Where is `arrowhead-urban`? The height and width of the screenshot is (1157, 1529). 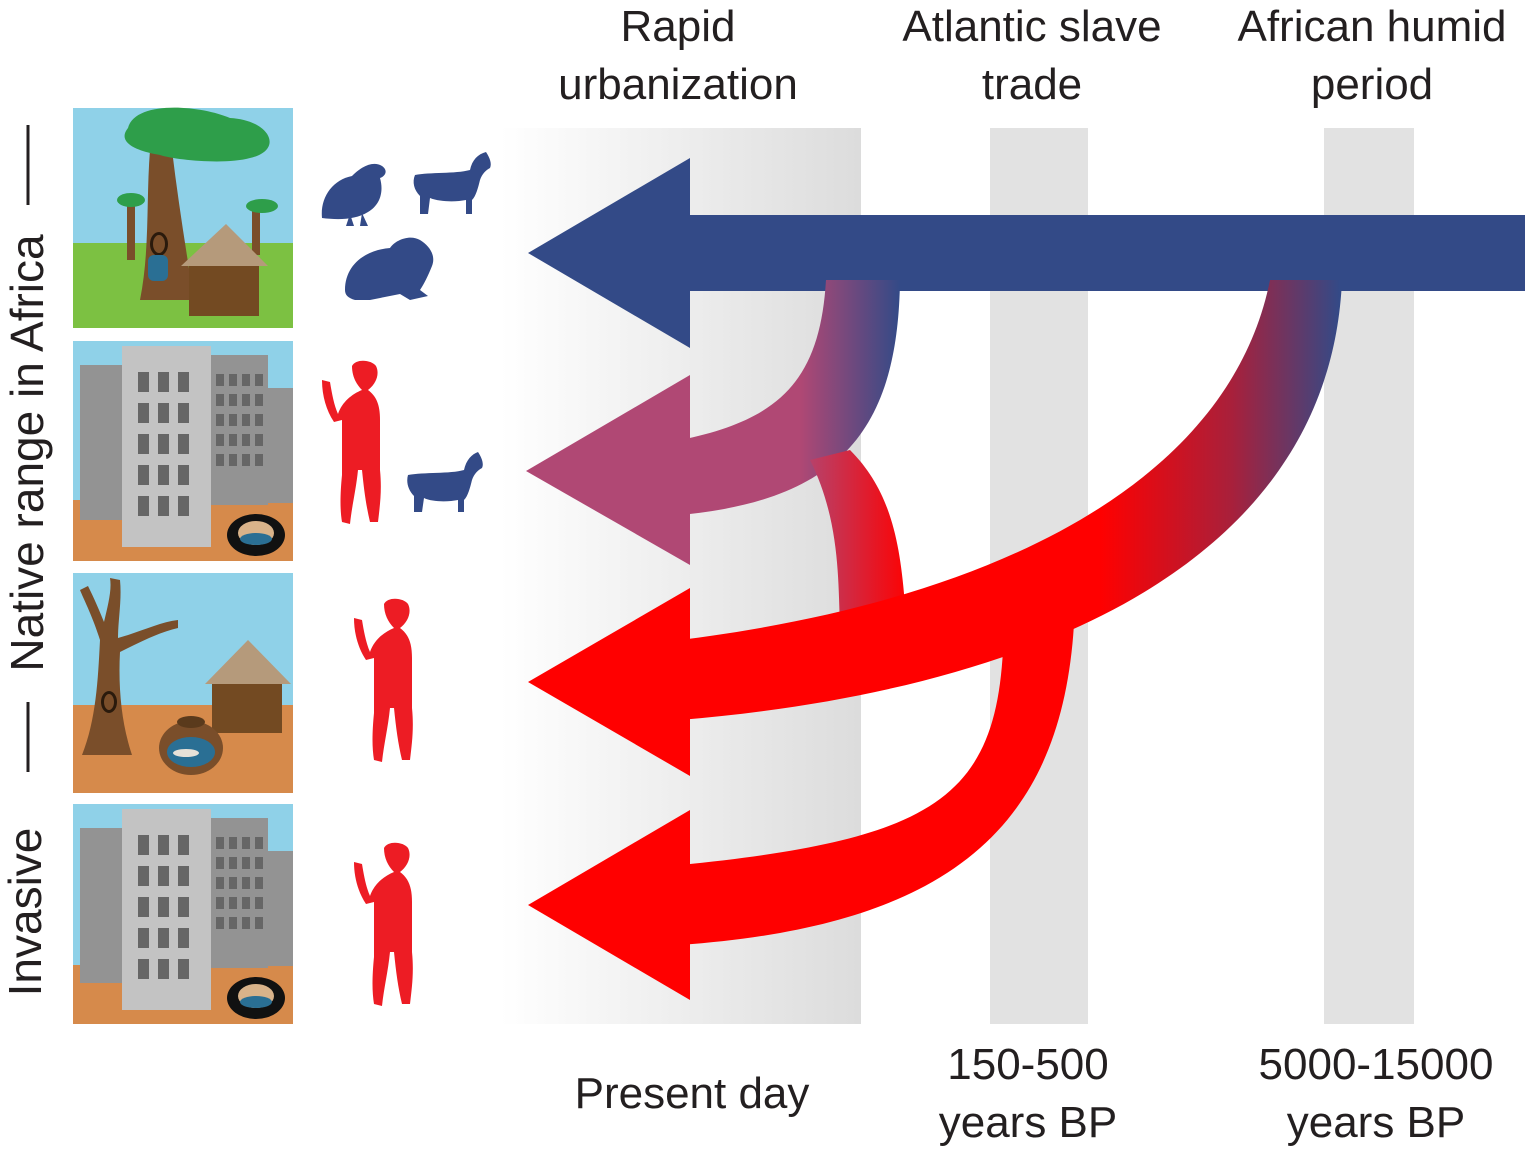 arrowhead-urban is located at coordinates (608, 470).